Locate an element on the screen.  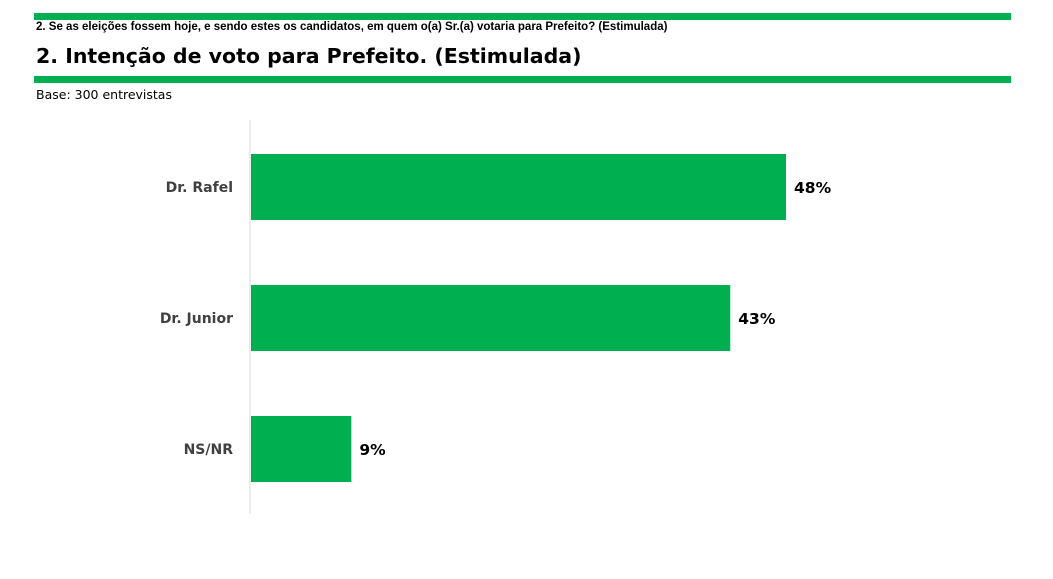
bottom-accent-bar is located at coordinates (522, 79).